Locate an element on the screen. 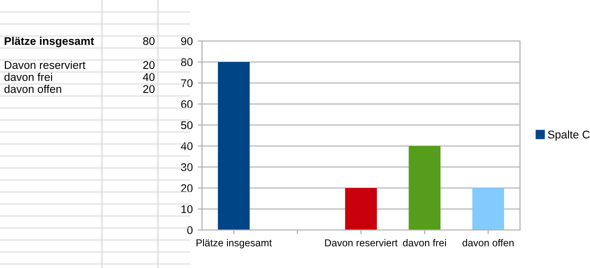 The image size is (590, 268). x-tick-label: davon offen is located at coordinates (488, 242).